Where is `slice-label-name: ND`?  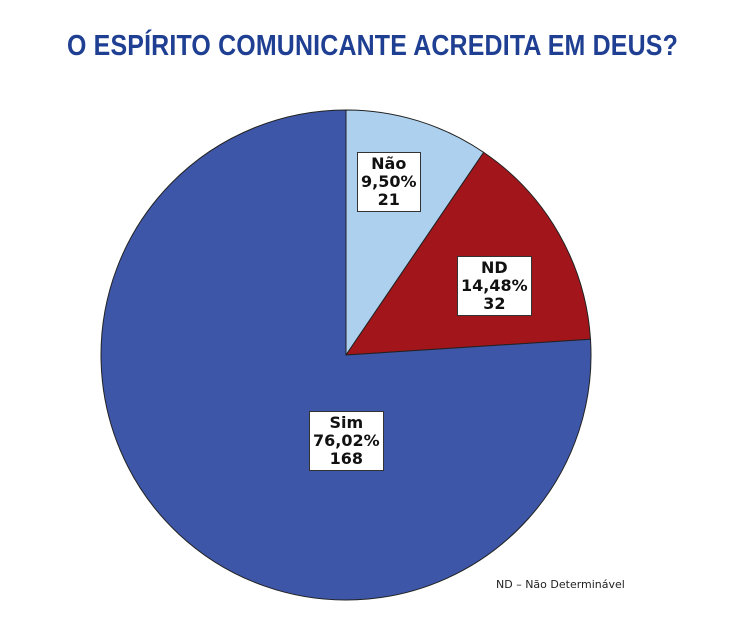
slice-label-name: ND is located at coordinates (494, 267).